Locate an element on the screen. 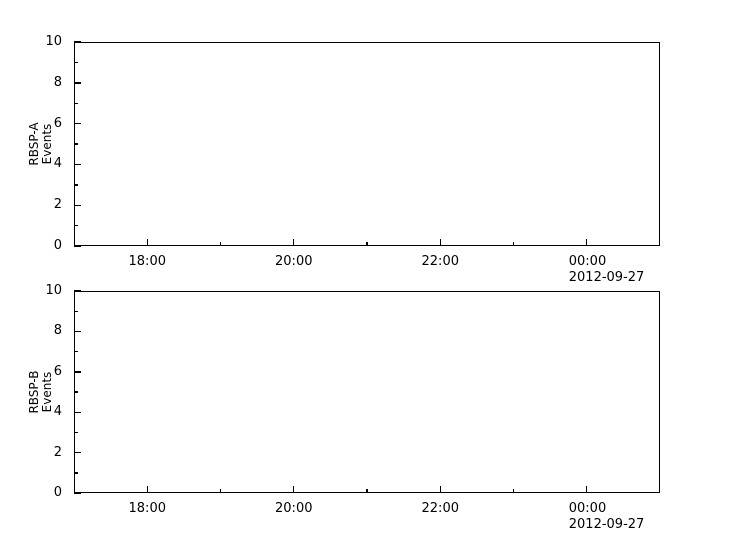  y-axis-title-rbsp-b: RBSP-B Events is located at coordinates (42, 392).